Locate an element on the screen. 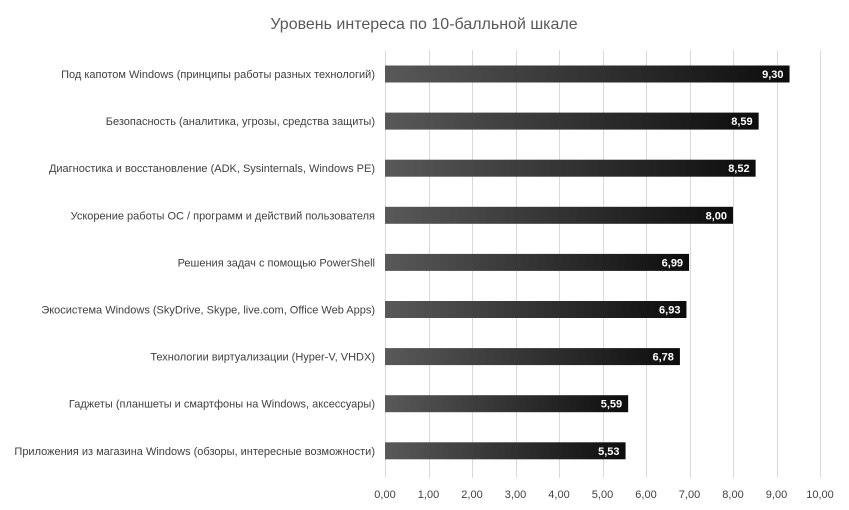 This screenshot has height=510, width=849. category-label: Решения задач с помощью PowerShell is located at coordinates (276, 263).